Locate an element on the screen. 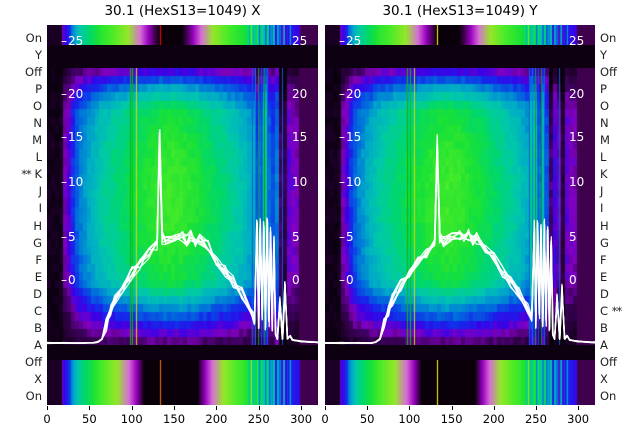 The width and height of the screenshot is (640, 440). y-tick-0: –0 is located at coordinates (346, 280).